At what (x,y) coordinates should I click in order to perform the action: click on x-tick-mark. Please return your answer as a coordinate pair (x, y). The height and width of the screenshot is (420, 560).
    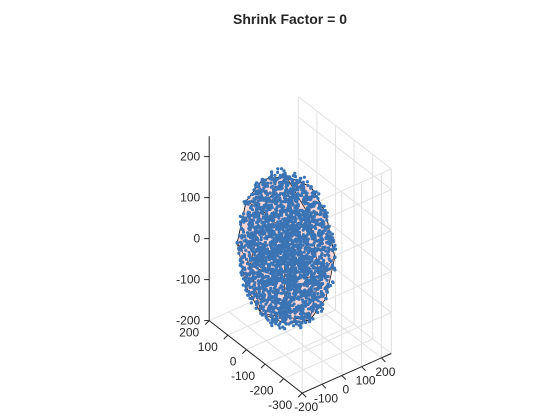
    Looking at the image, I should click on (207, 322).